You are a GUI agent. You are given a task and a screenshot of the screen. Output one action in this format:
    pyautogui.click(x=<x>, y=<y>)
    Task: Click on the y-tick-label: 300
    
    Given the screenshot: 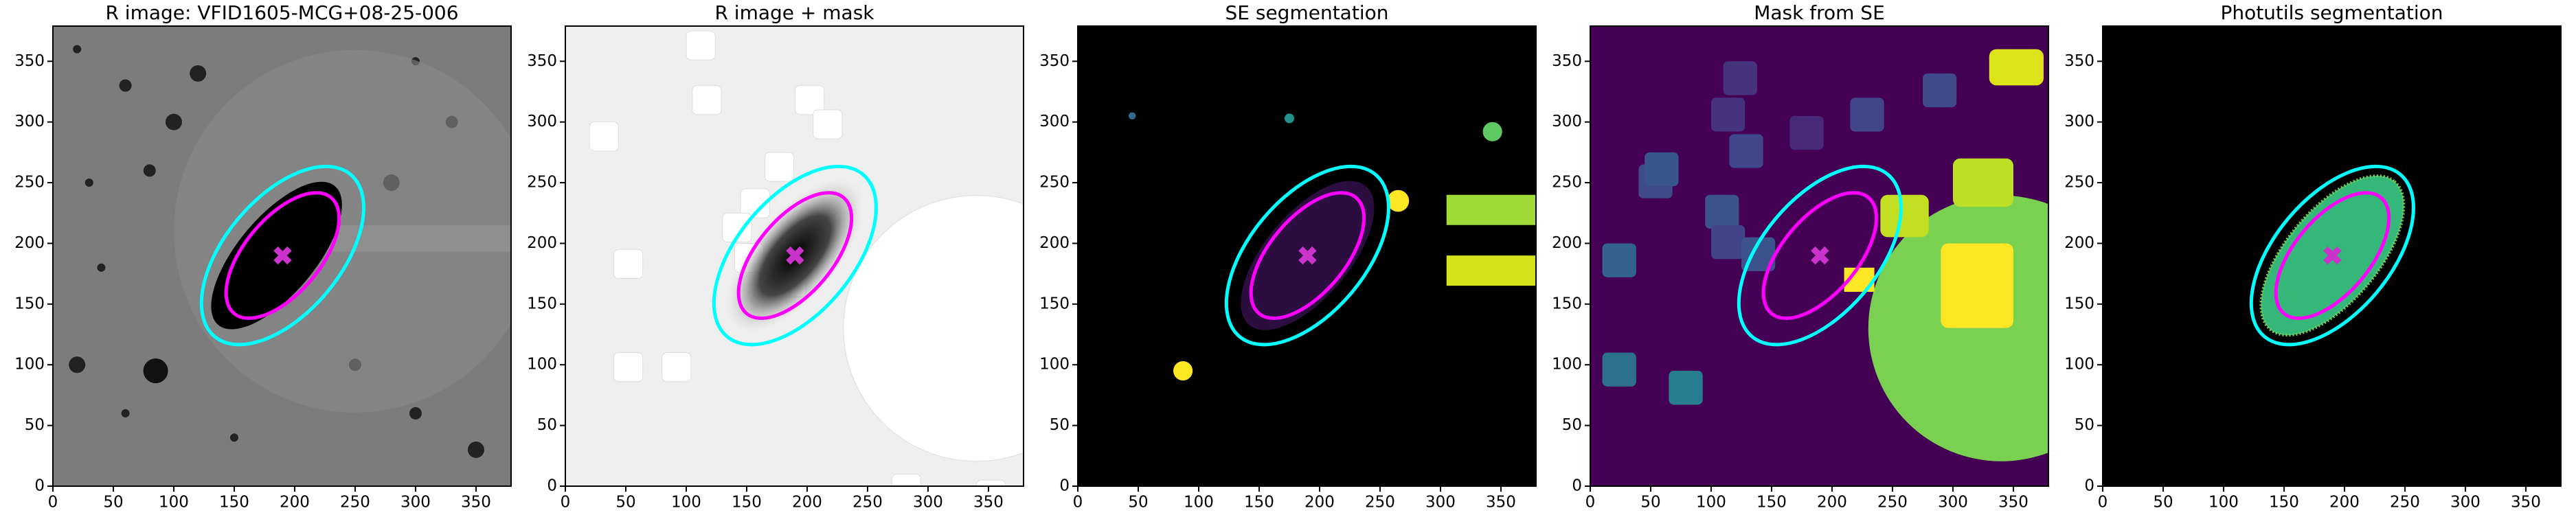 What is the action you would take?
    pyautogui.click(x=542, y=121)
    